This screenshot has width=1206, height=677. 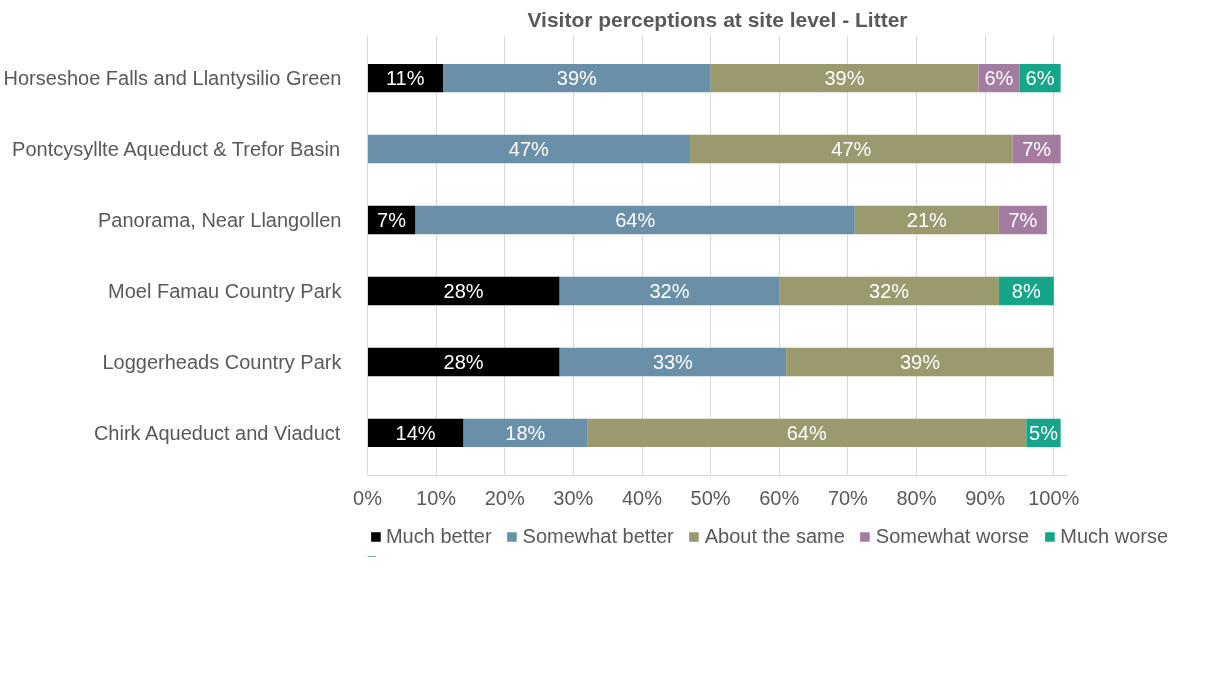 I want to click on legend-label: Somewhat better, so click(x=598, y=536).